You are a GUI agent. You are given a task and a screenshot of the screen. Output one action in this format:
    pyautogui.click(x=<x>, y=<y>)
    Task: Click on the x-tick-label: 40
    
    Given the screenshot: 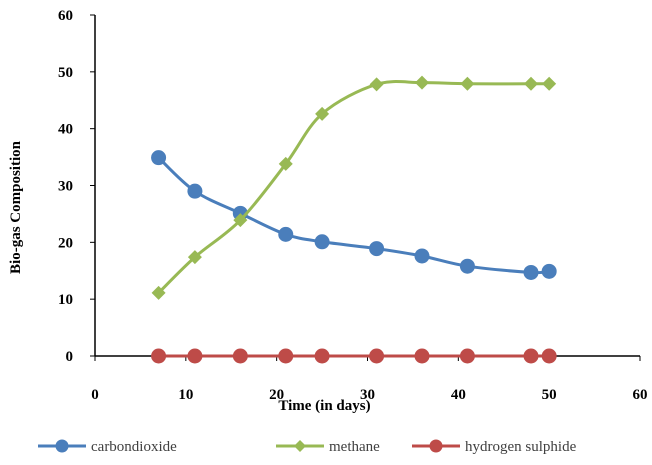 What is the action you would take?
    pyautogui.click(x=458, y=395)
    